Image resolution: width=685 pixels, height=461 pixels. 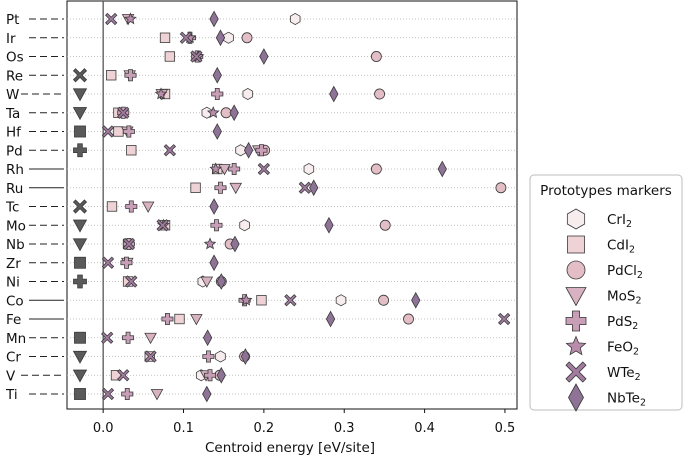 What do you see at coordinates (216, 225) in the screenshot?
I see `marker-mo-pds2` at bounding box center [216, 225].